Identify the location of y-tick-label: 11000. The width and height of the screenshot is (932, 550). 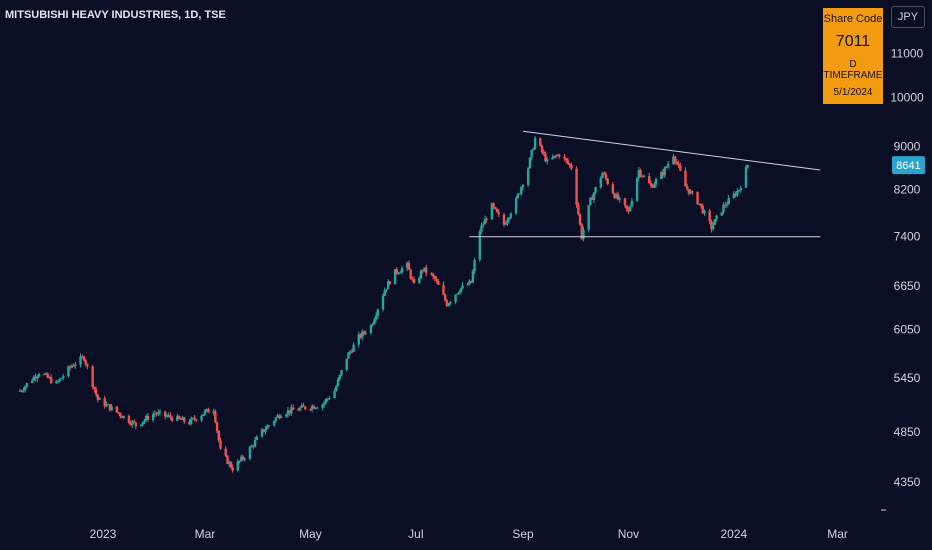
(907, 54).